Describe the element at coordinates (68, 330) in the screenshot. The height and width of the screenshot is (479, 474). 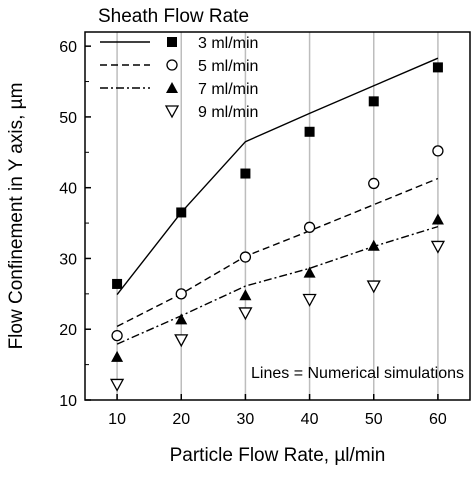
I see `y-tick-label: 20` at that location.